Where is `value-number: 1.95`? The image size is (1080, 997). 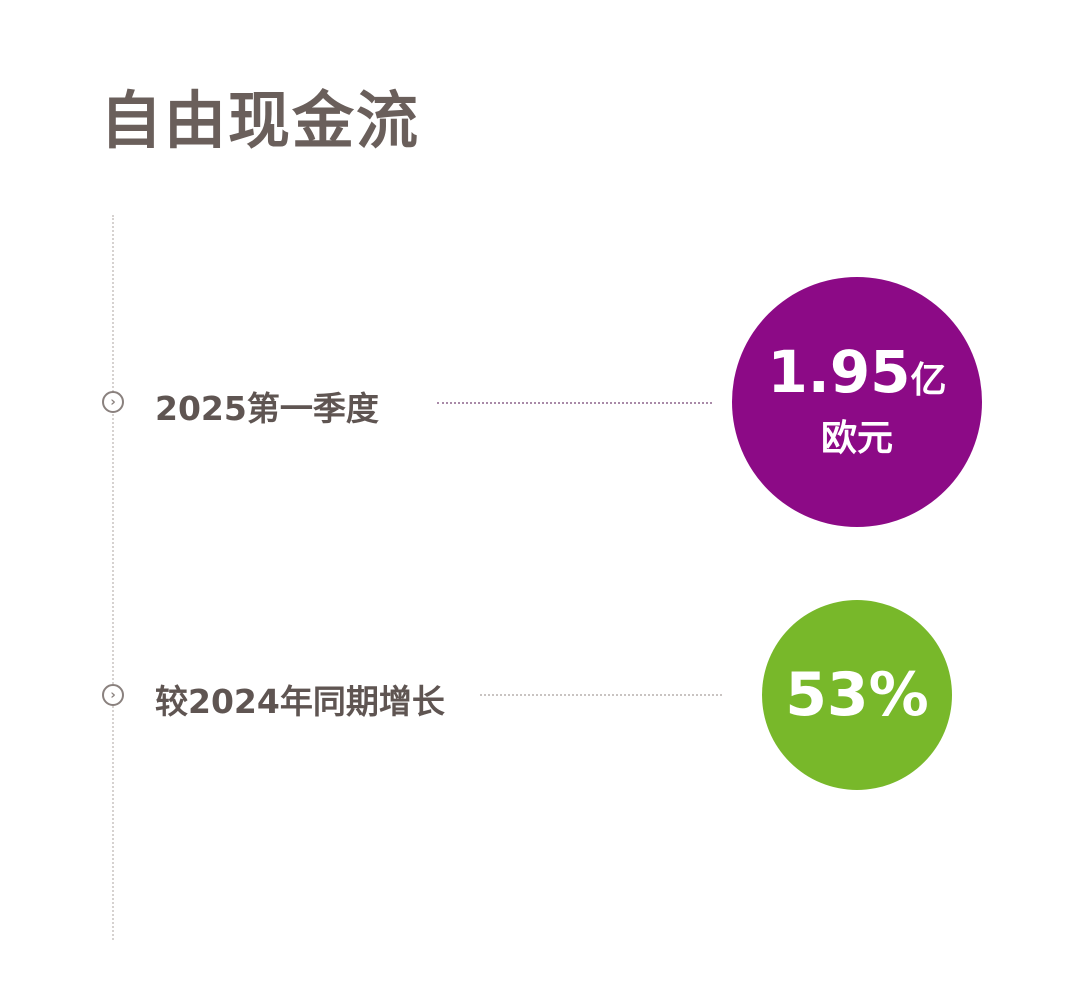 value-number: 1.95 is located at coordinates (839, 372).